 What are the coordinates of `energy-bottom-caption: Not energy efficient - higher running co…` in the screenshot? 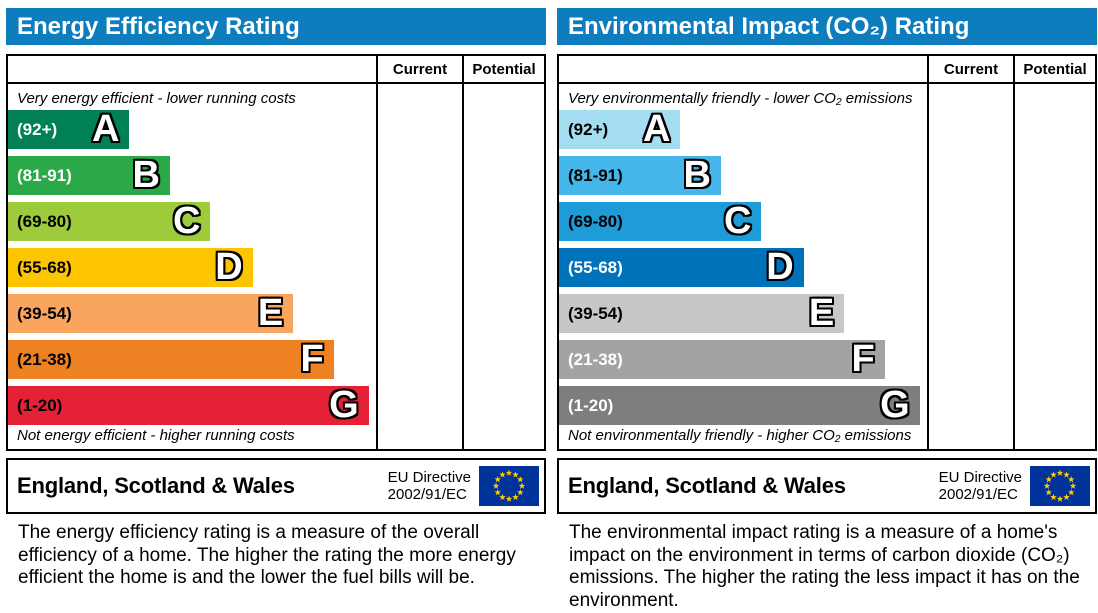 It's located at (156, 435).